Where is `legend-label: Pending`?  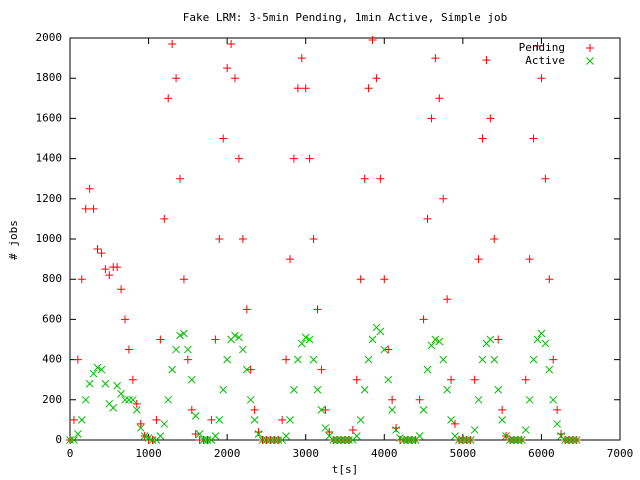
legend-label: Pending is located at coordinates (542, 47).